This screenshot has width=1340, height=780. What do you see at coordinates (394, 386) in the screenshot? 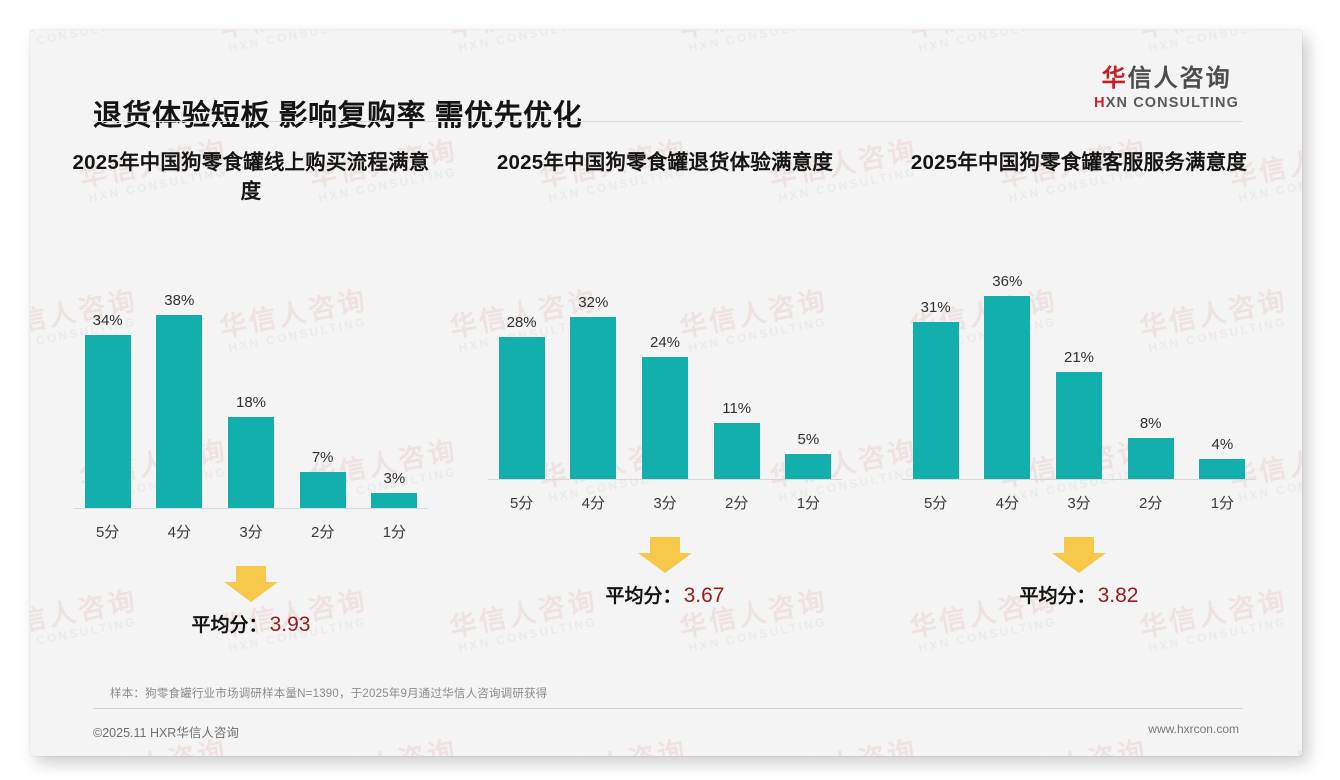
I see `bar-slot: 3%` at bounding box center [394, 386].